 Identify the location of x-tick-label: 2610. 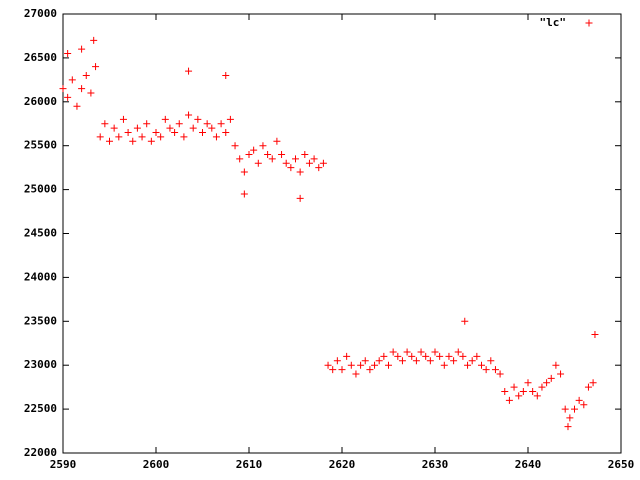
(249, 464).